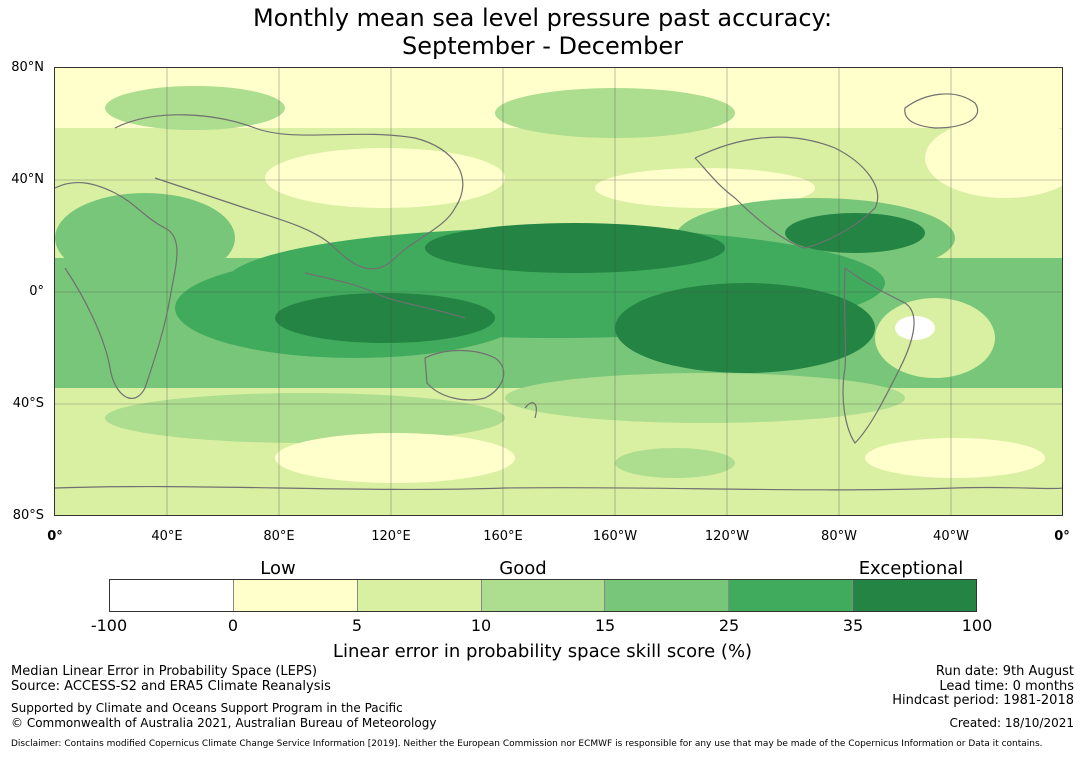 The height and width of the screenshot is (781, 1085). What do you see at coordinates (558, 488) in the screenshot?
I see `antarctica-coast` at bounding box center [558, 488].